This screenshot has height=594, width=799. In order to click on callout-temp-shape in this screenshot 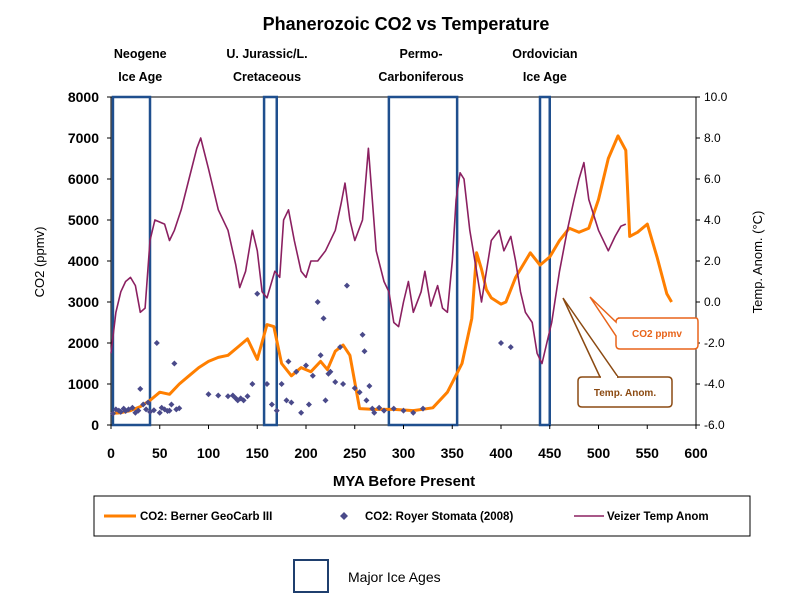, I will do `click(625, 392)`.